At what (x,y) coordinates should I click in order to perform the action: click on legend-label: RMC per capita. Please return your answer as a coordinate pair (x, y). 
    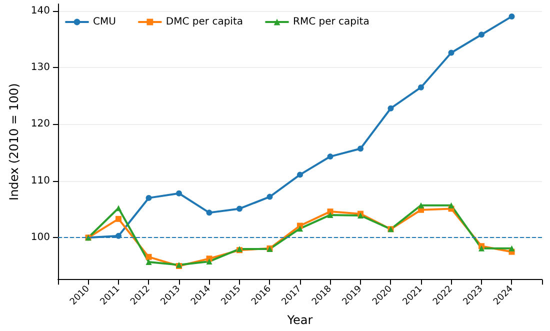
    Looking at the image, I should click on (331, 22).